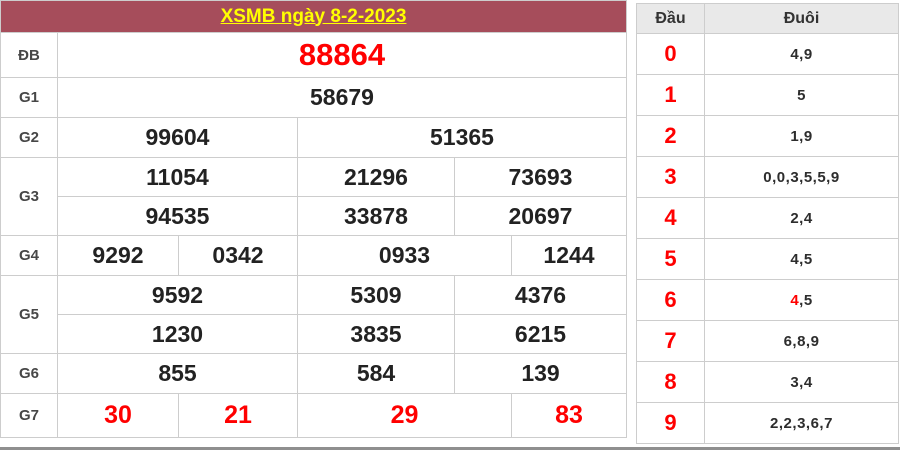 This screenshot has width=900, height=450. What do you see at coordinates (342, 55) in the screenshot?
I see `prize-number: 88864` at bounding box center [342, 55].